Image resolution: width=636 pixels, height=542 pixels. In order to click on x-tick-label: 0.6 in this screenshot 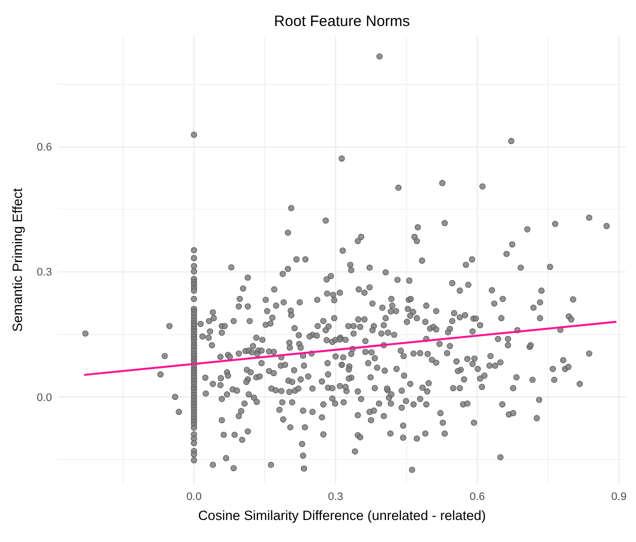, I will do `click(477, 497)`.